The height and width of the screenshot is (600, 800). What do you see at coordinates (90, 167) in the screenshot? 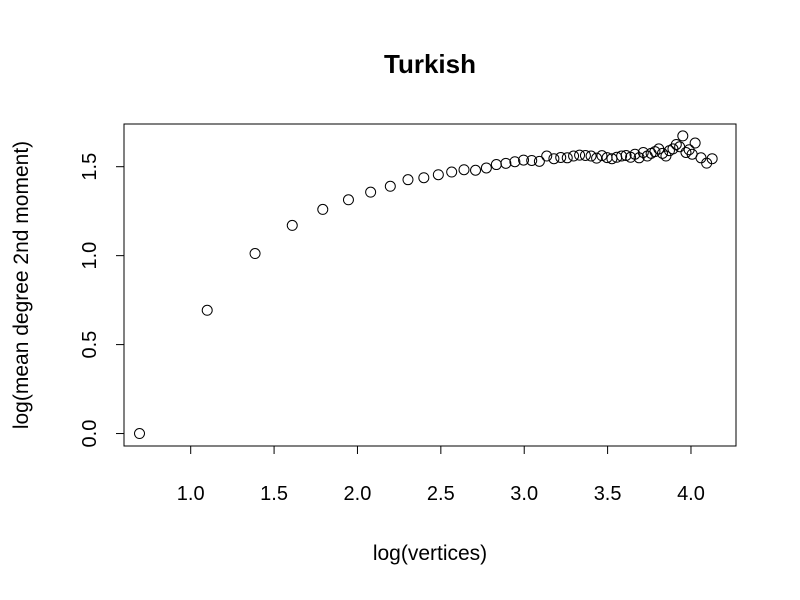
I see `y-tick-label: 1.5` at bounding box center [90, 167].